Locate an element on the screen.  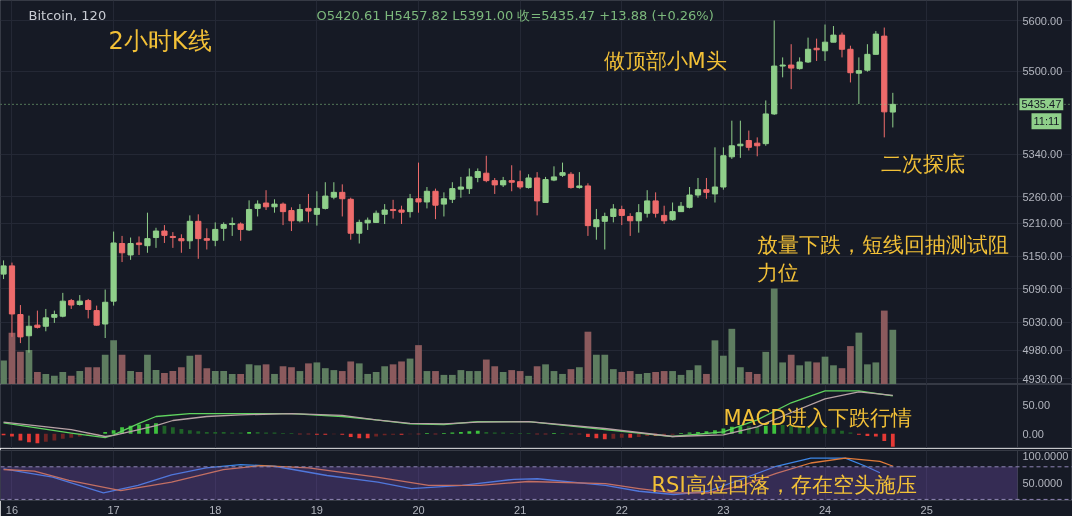
annotation: 二次探底 is located at coordinates (922, 163).